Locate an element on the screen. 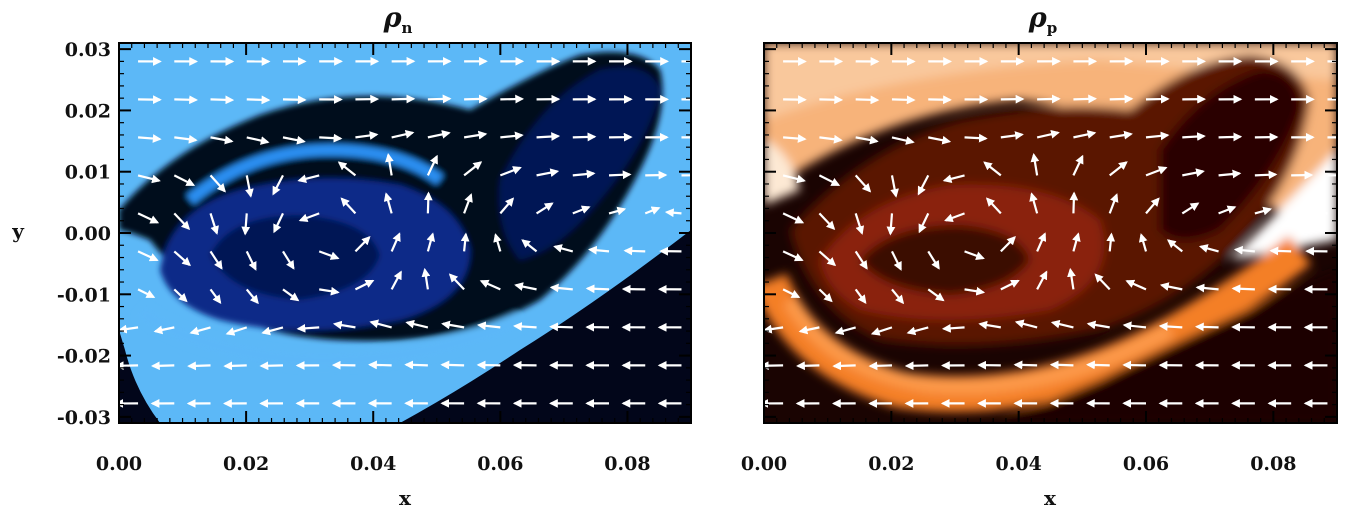  right-x-tick-labels: 0.00 0.02 0.04 0.06 0.08 is located at coordinates (1019, 464).